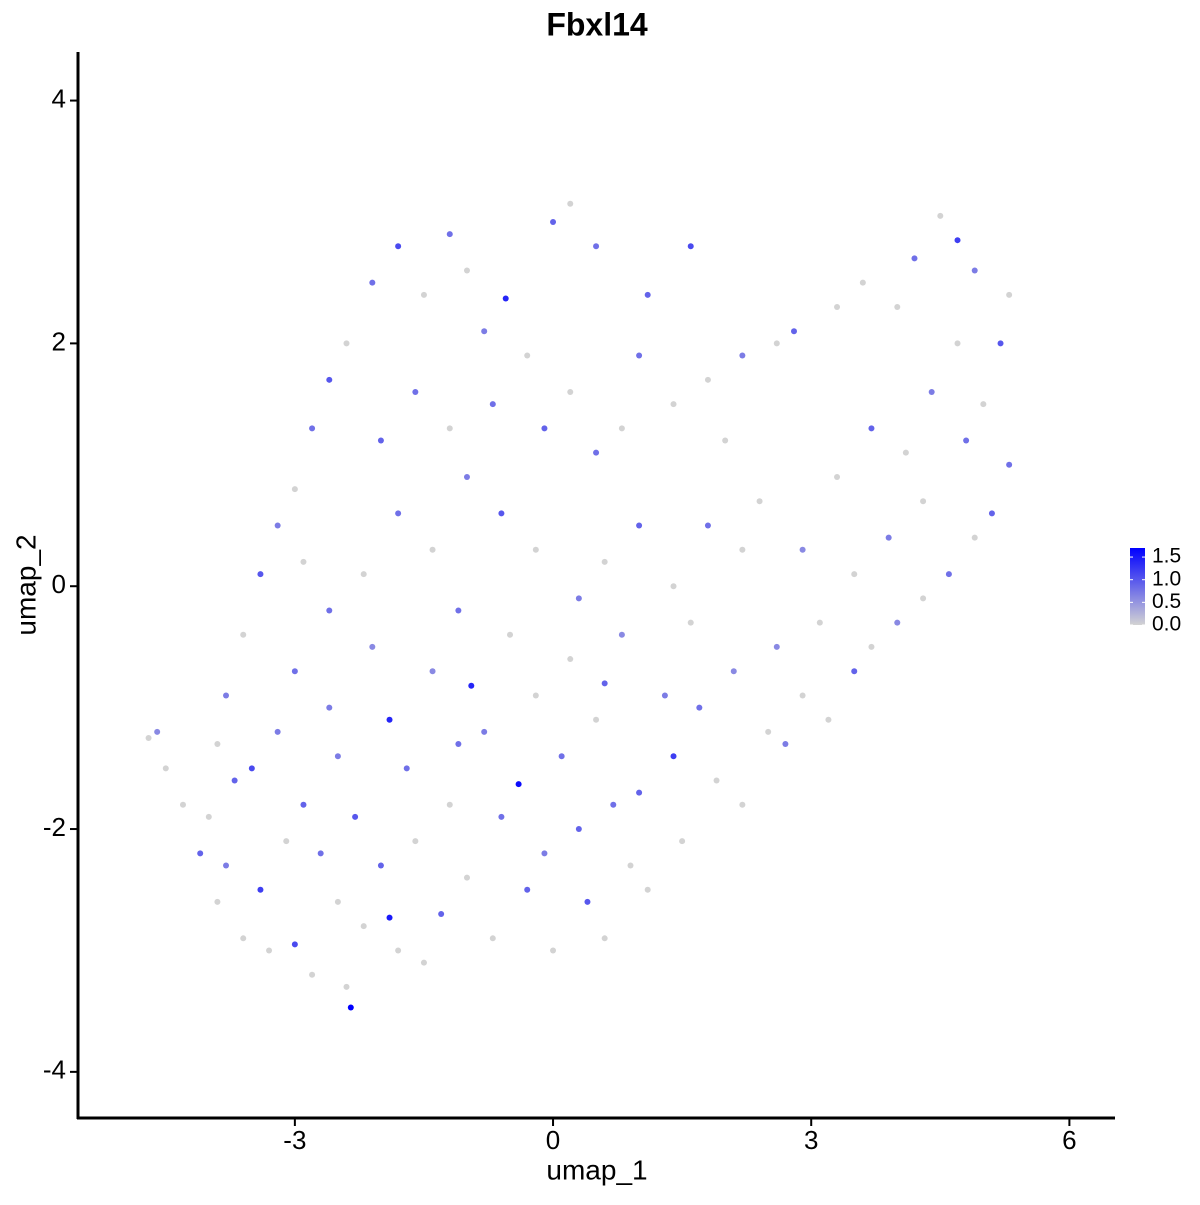 Image resolution: width=1200 pixels, height=1205 pixels. I want to click on y-tick-label: 0, so click(59, 584).